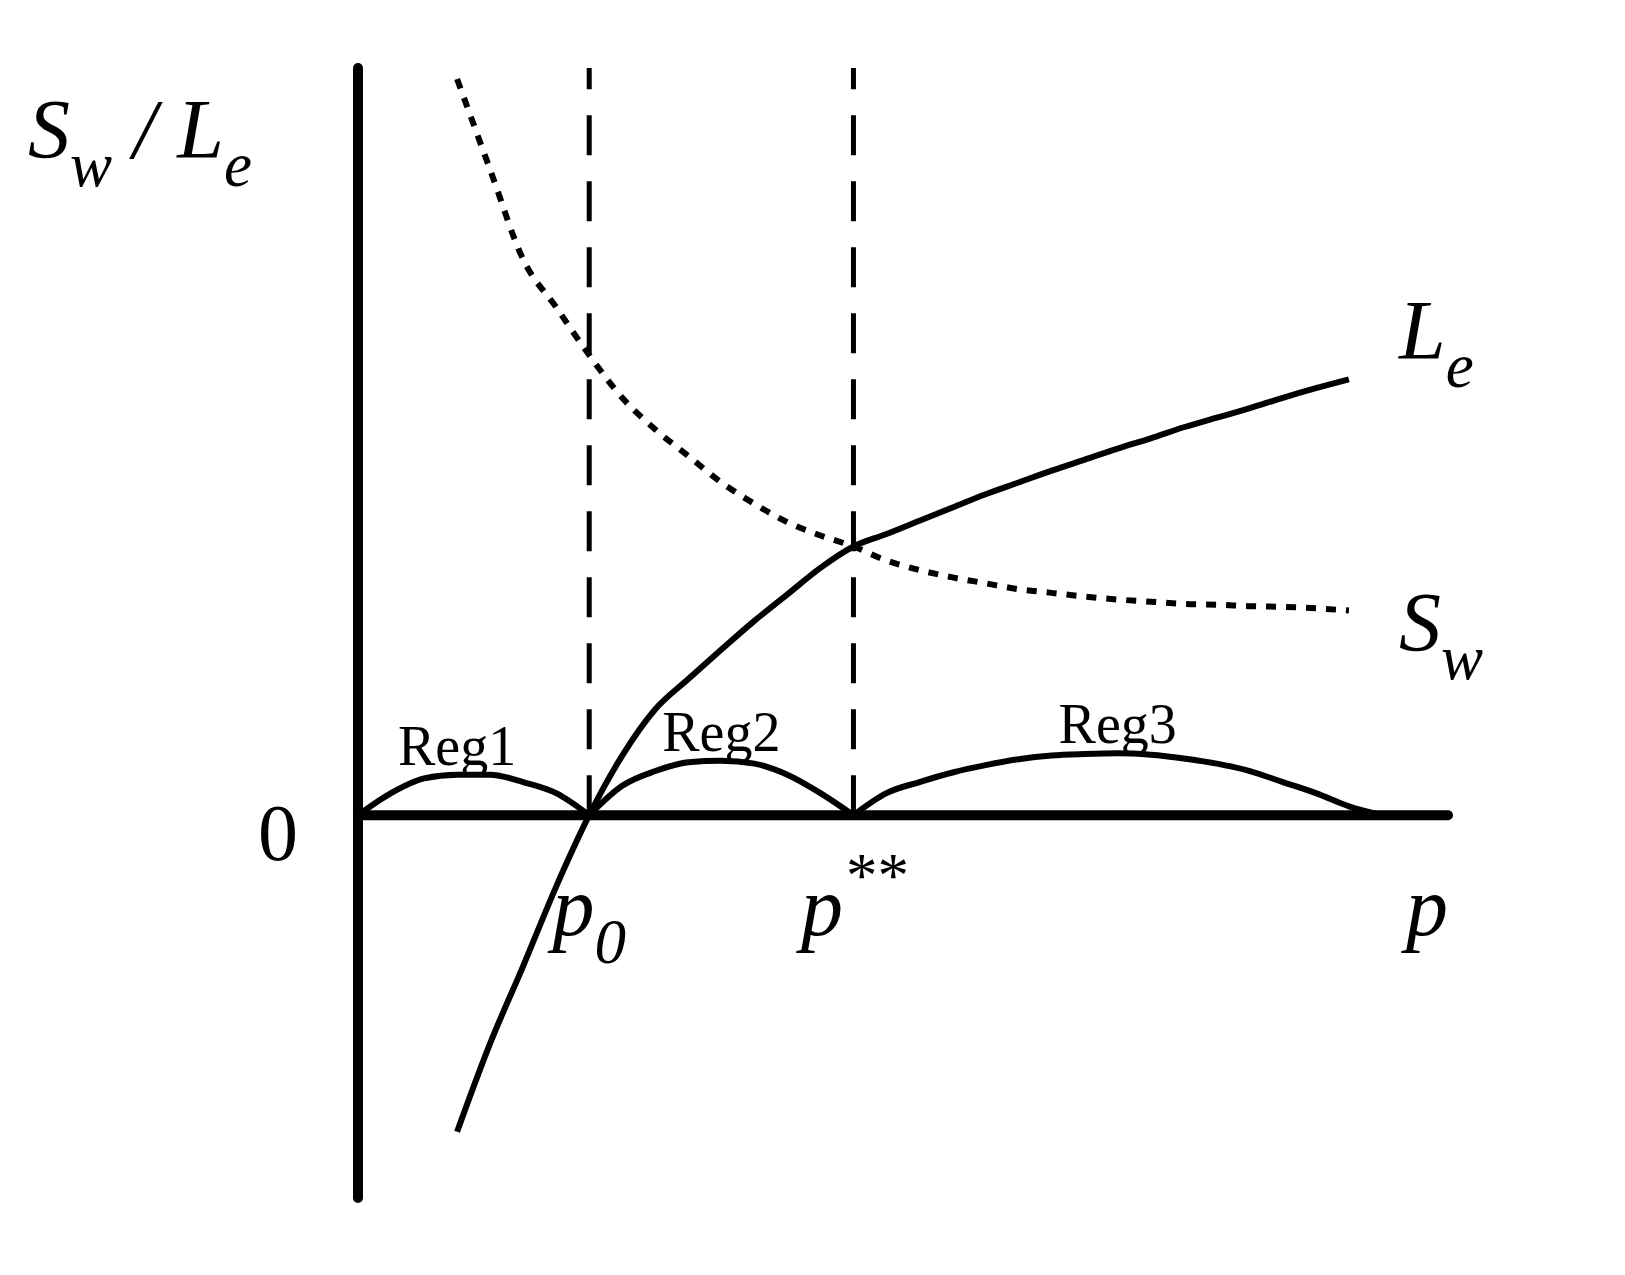 The height and width of the screenshot is (1275, 1625). What do you see at coordinates (278, 833) in the screenshot?
I see `text: 0` at bounding box center [278, 833].